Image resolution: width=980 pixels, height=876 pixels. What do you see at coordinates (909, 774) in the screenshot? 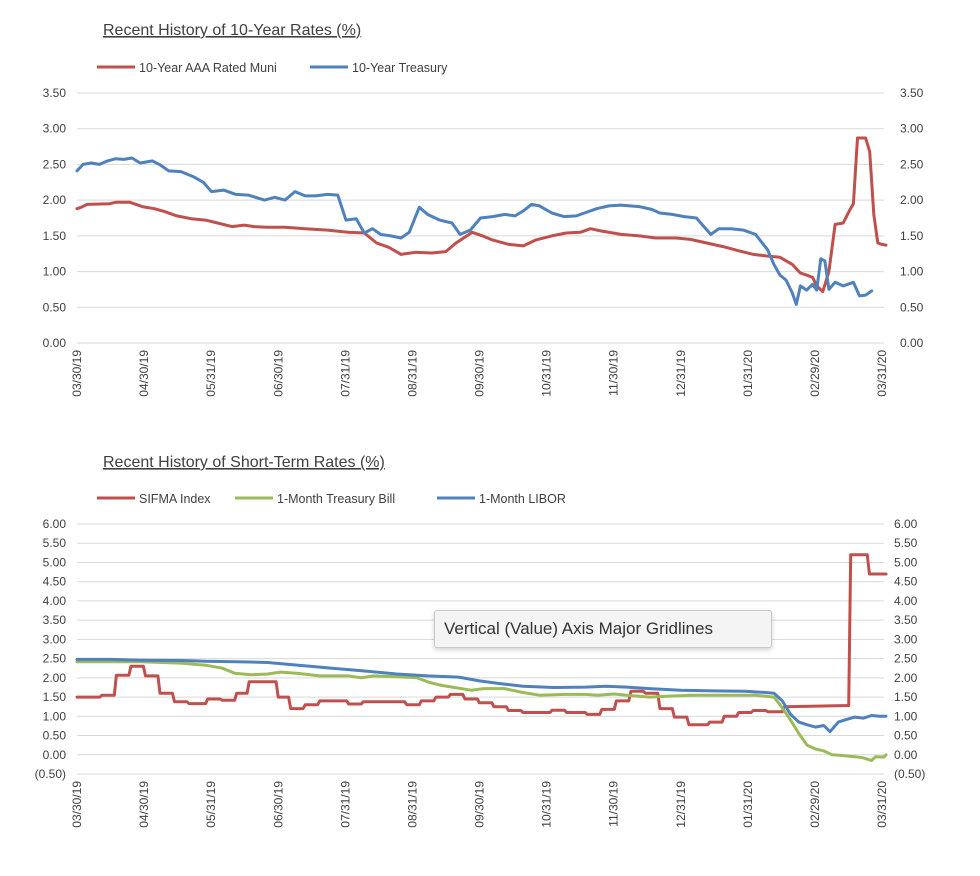
I see `chart2-ytick-right: (0.50)` at bounding box center [909, 774].